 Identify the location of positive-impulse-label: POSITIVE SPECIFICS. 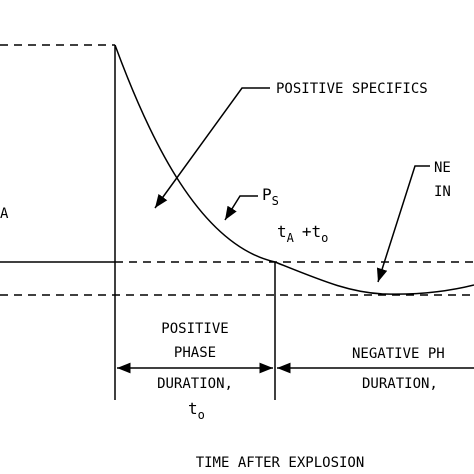
(352, 89).